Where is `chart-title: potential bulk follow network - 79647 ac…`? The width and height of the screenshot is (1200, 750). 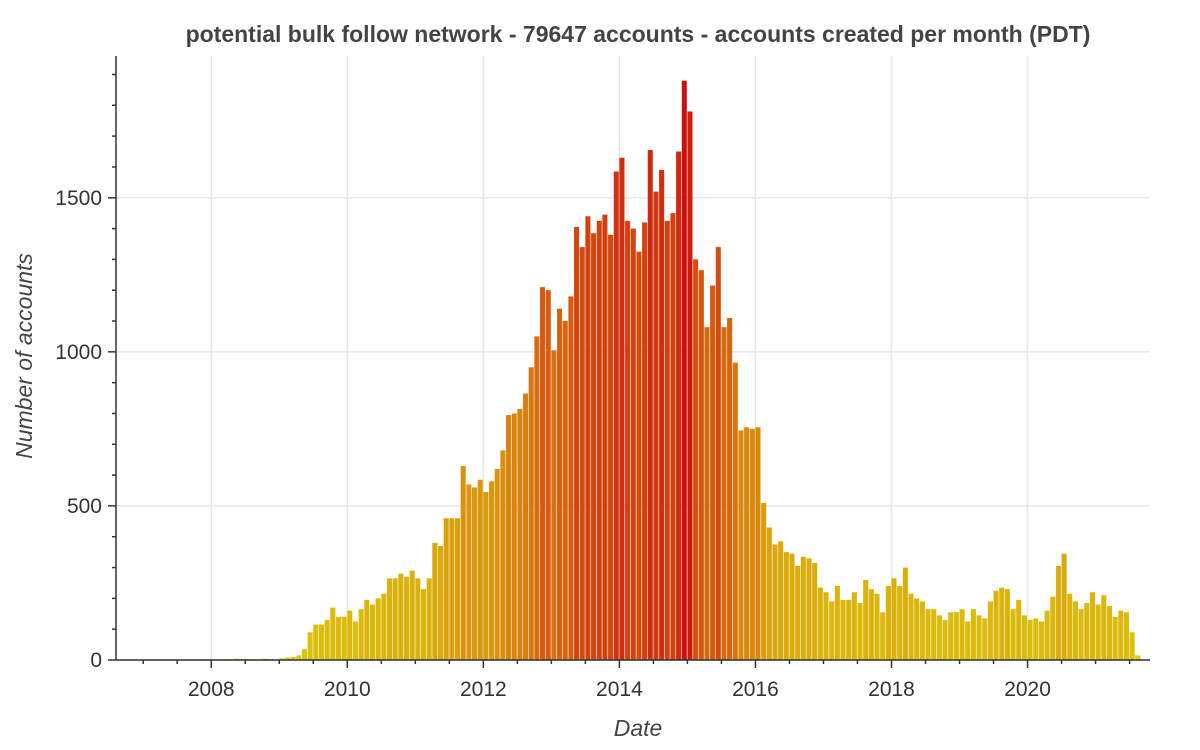 chart-title: potential bulk follow network - 79647 ac… is located at coordinates (638, 34).